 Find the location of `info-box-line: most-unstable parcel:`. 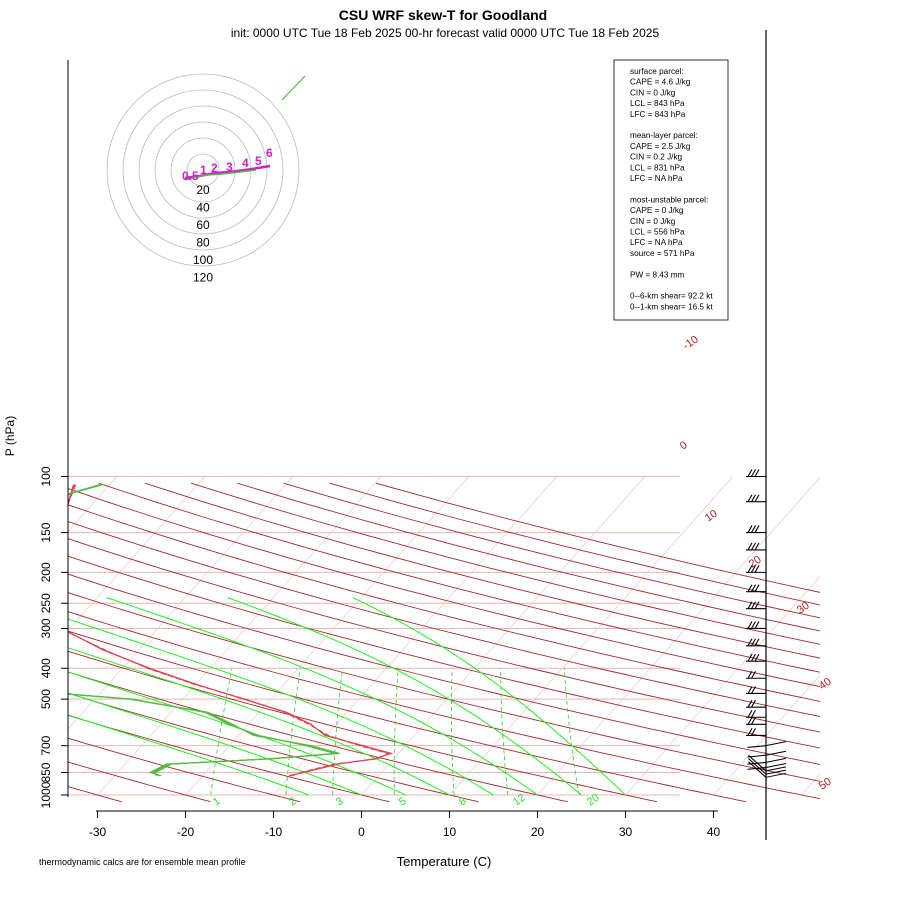

info-box-line: most-unstable parcel: is located at coordinates (669, 199).